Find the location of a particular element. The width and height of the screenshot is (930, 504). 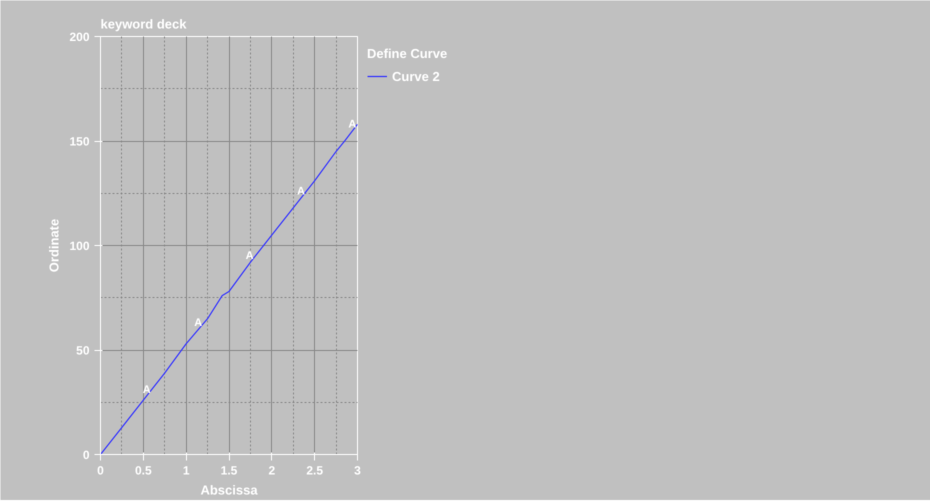

y-tick-label: 200 is located at coordinates (79, 37).